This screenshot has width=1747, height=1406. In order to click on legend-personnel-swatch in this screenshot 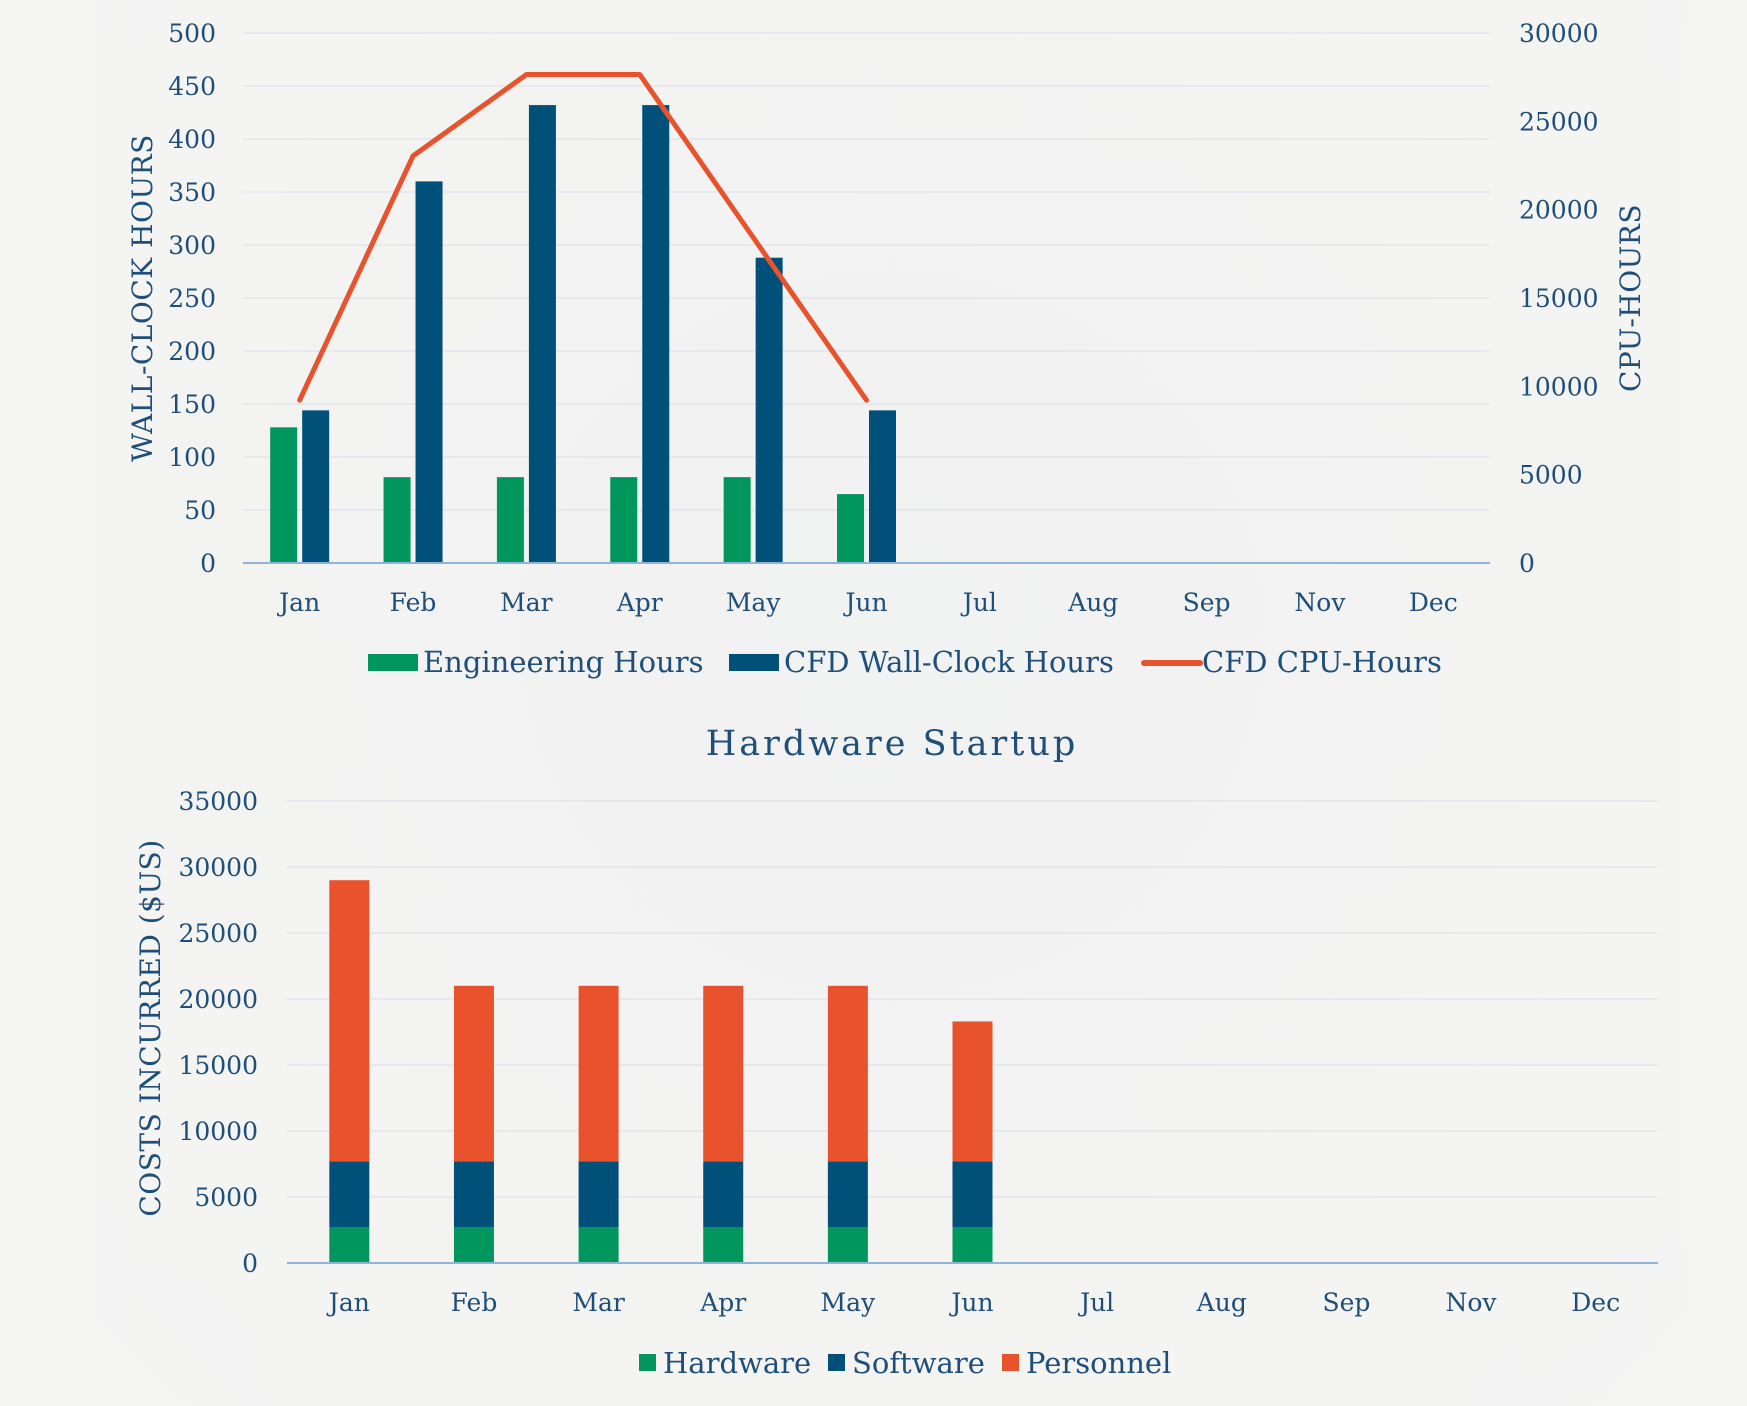, I will do `click(1010, 1362)`.